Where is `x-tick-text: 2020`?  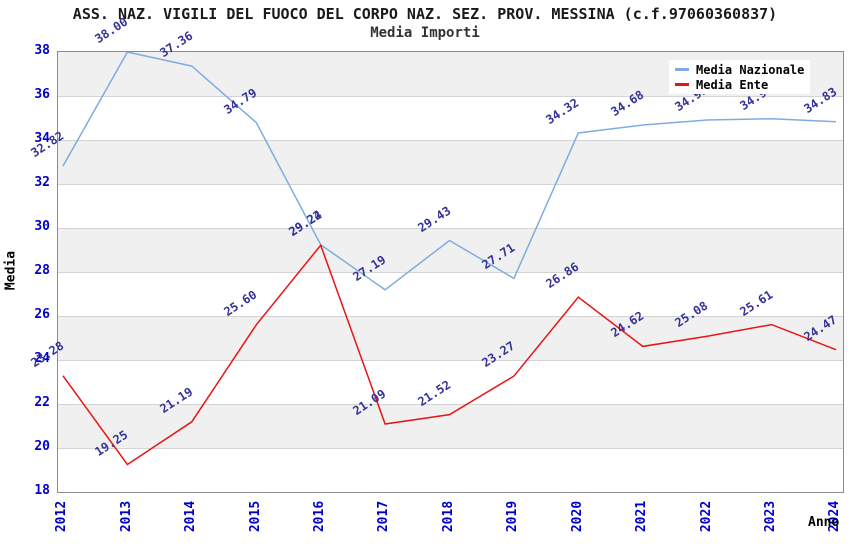
x-tick-text: 2020 is located at coordinates (577, 516).